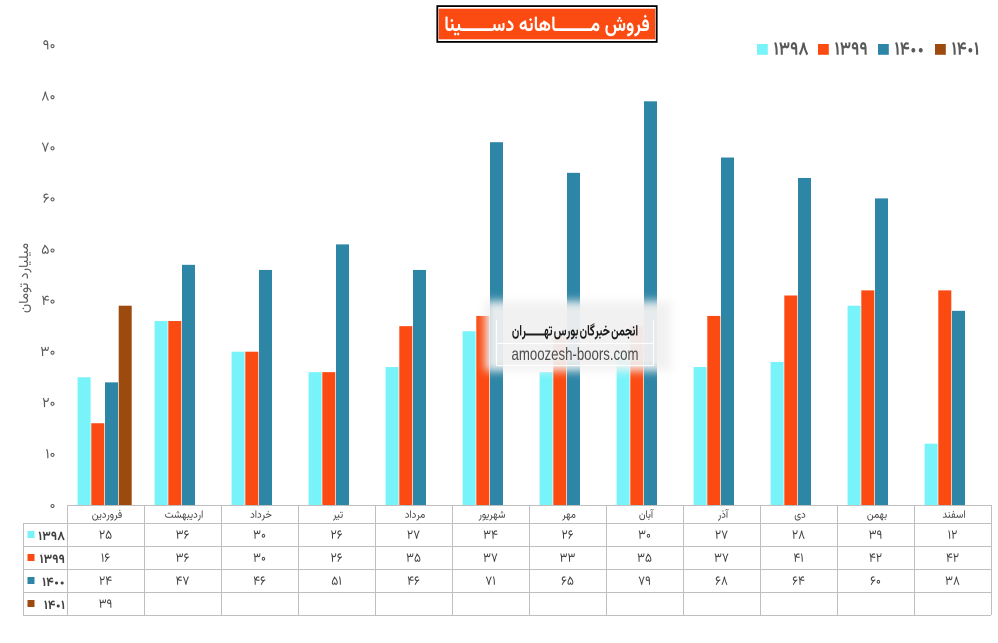 This screenshot has width=998, height=643. Describe the element at coordinates (575, 354) in the screenshot. I see `svg-text: amoozesh-boors.com` at that location.